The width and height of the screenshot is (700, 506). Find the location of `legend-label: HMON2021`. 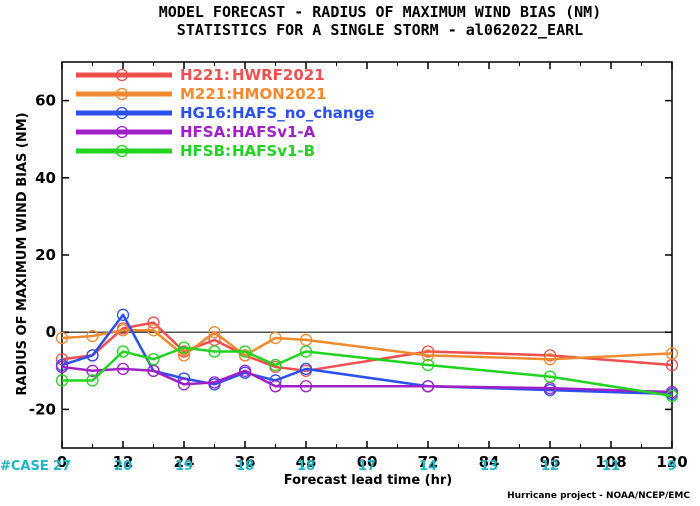

legend-label: HMON2021 is located at coordinates (279, 94).